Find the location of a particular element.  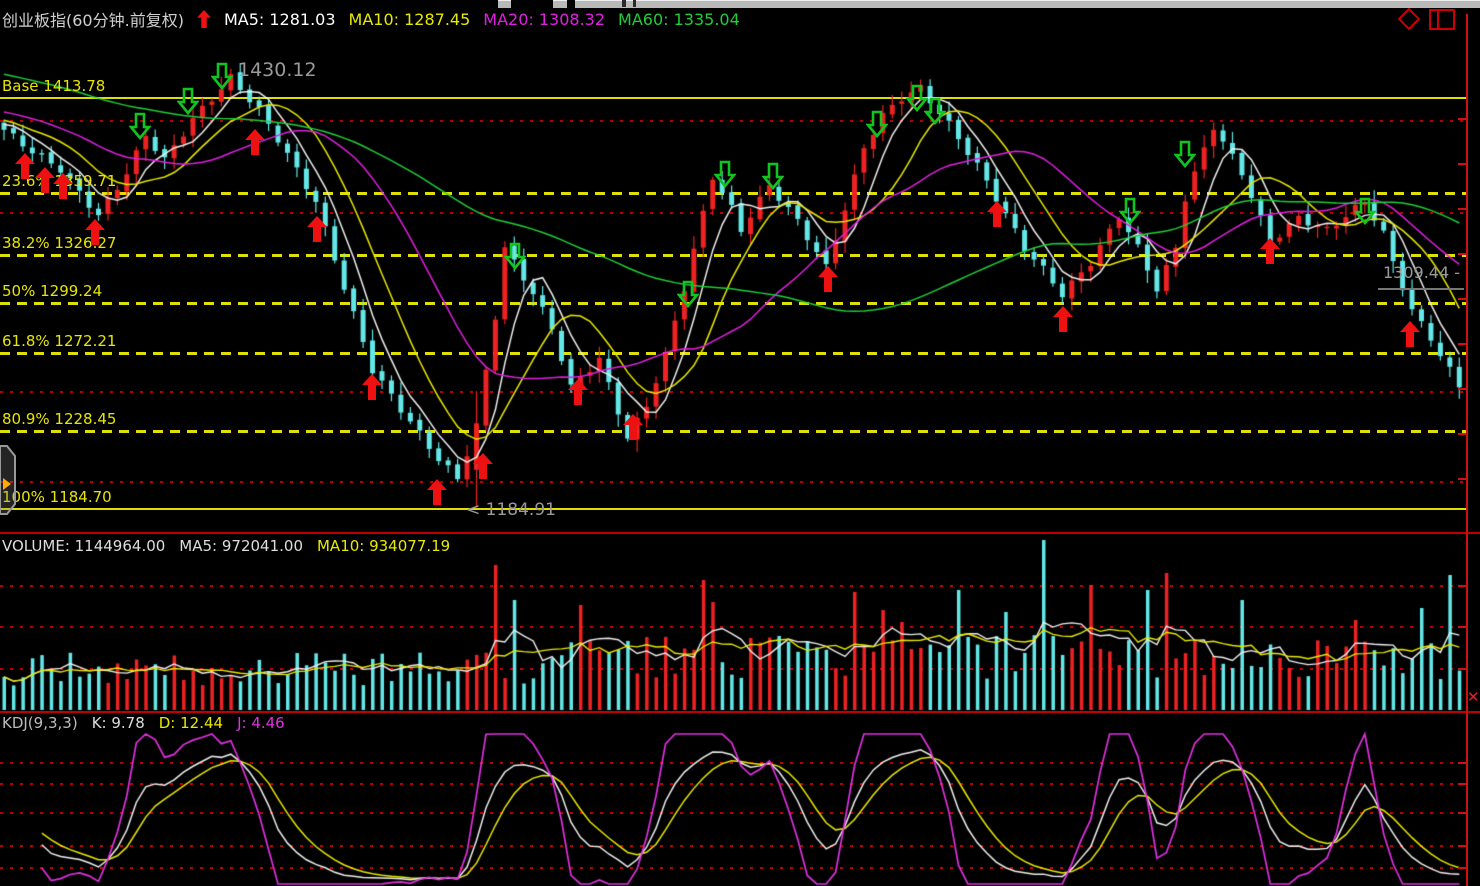

drawer-handle is located at coordinates (9, 480).